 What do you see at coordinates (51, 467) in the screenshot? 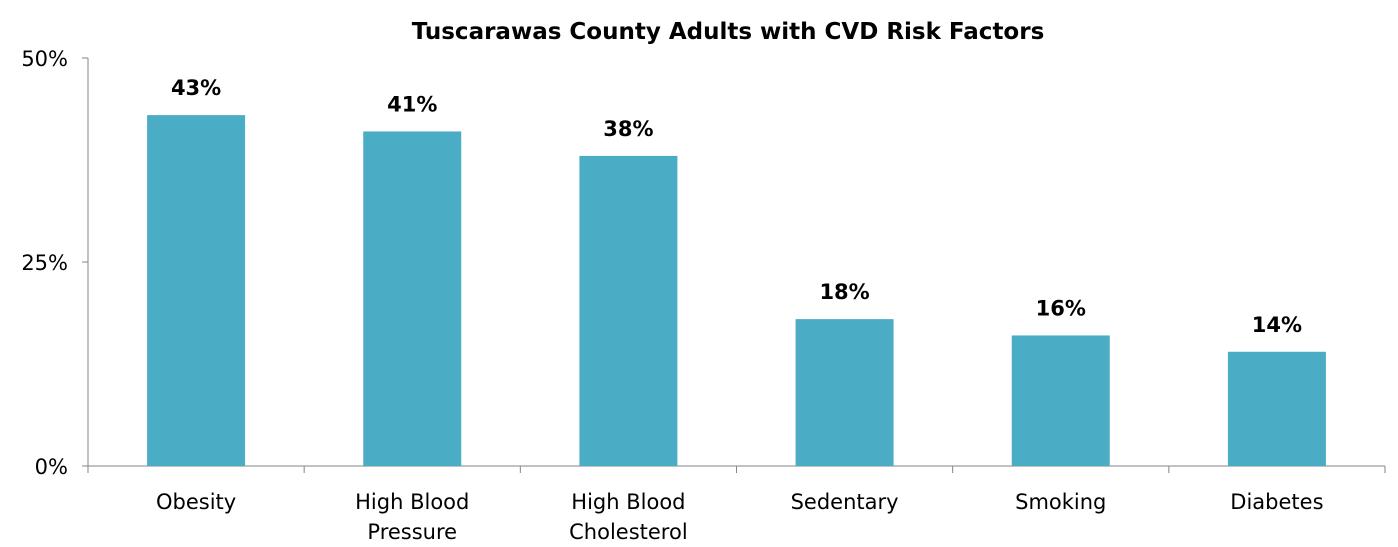
I see `y-tick-label: 0%` at bounding box center [51, 467].